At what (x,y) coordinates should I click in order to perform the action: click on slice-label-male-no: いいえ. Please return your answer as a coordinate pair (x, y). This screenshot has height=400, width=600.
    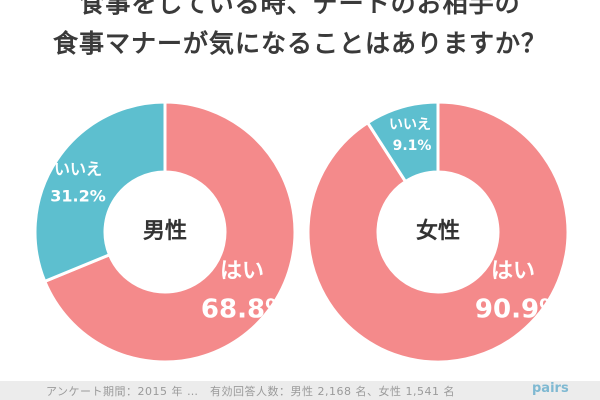
    Looking at the image, I should click on (78, 169).